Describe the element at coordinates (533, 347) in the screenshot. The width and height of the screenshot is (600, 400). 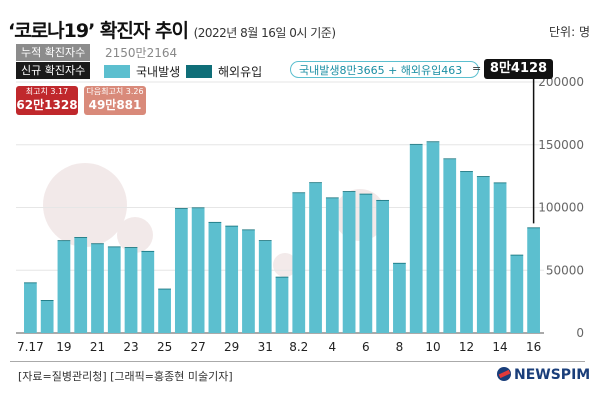
I see `x-tick-label: 16` at that location.